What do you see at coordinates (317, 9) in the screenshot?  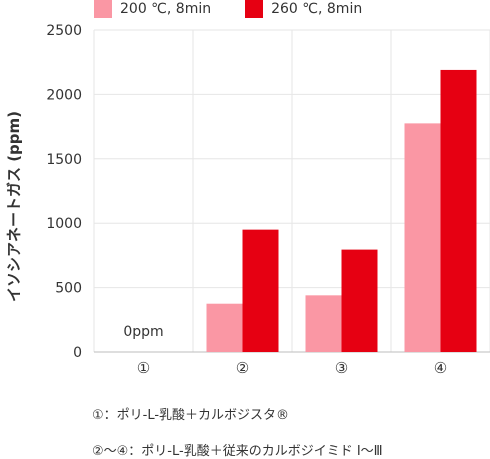 I see `legend-label-series-2: 260 ℃, 8min` at bounding box center [317, 9].